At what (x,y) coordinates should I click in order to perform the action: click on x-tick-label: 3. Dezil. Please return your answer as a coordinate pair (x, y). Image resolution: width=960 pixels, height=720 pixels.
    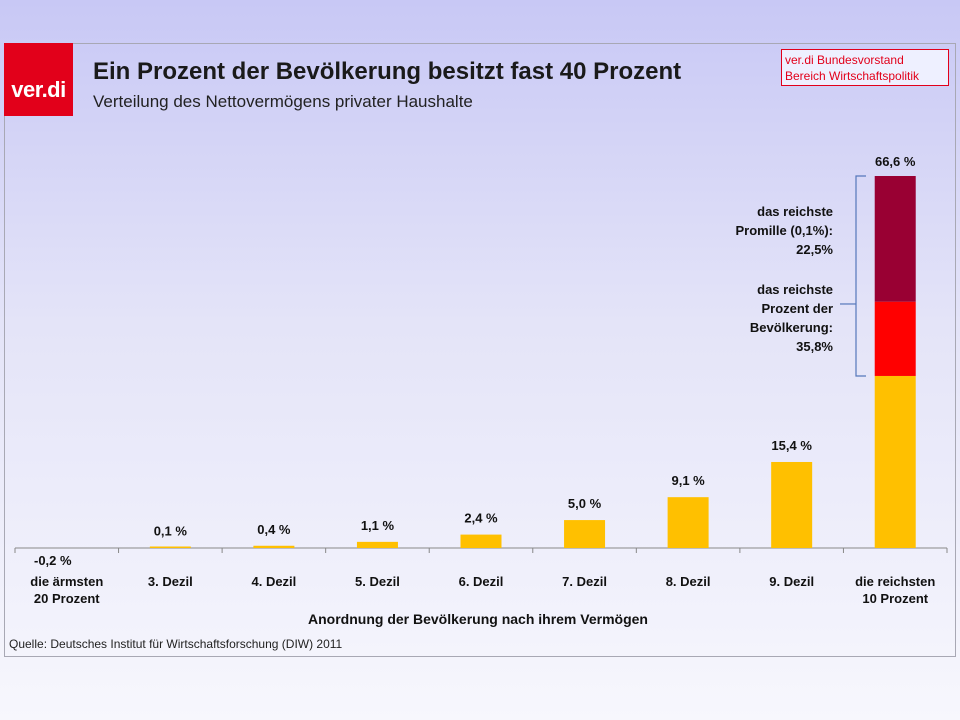
    Looking at the image, I should click on (170, 581).